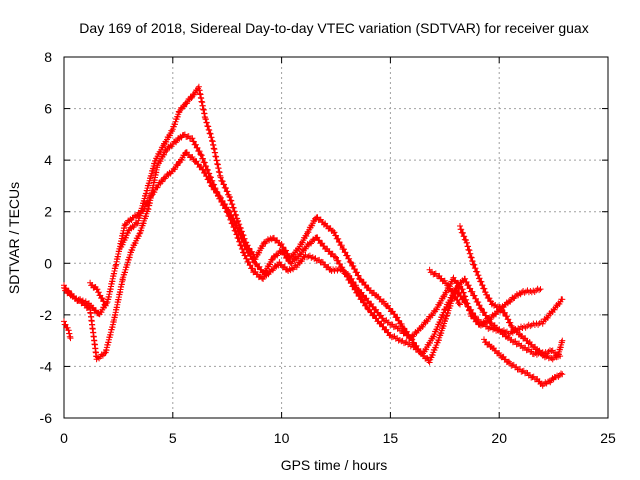  I want to click on y-tick-label: -2, so click(46, 315).